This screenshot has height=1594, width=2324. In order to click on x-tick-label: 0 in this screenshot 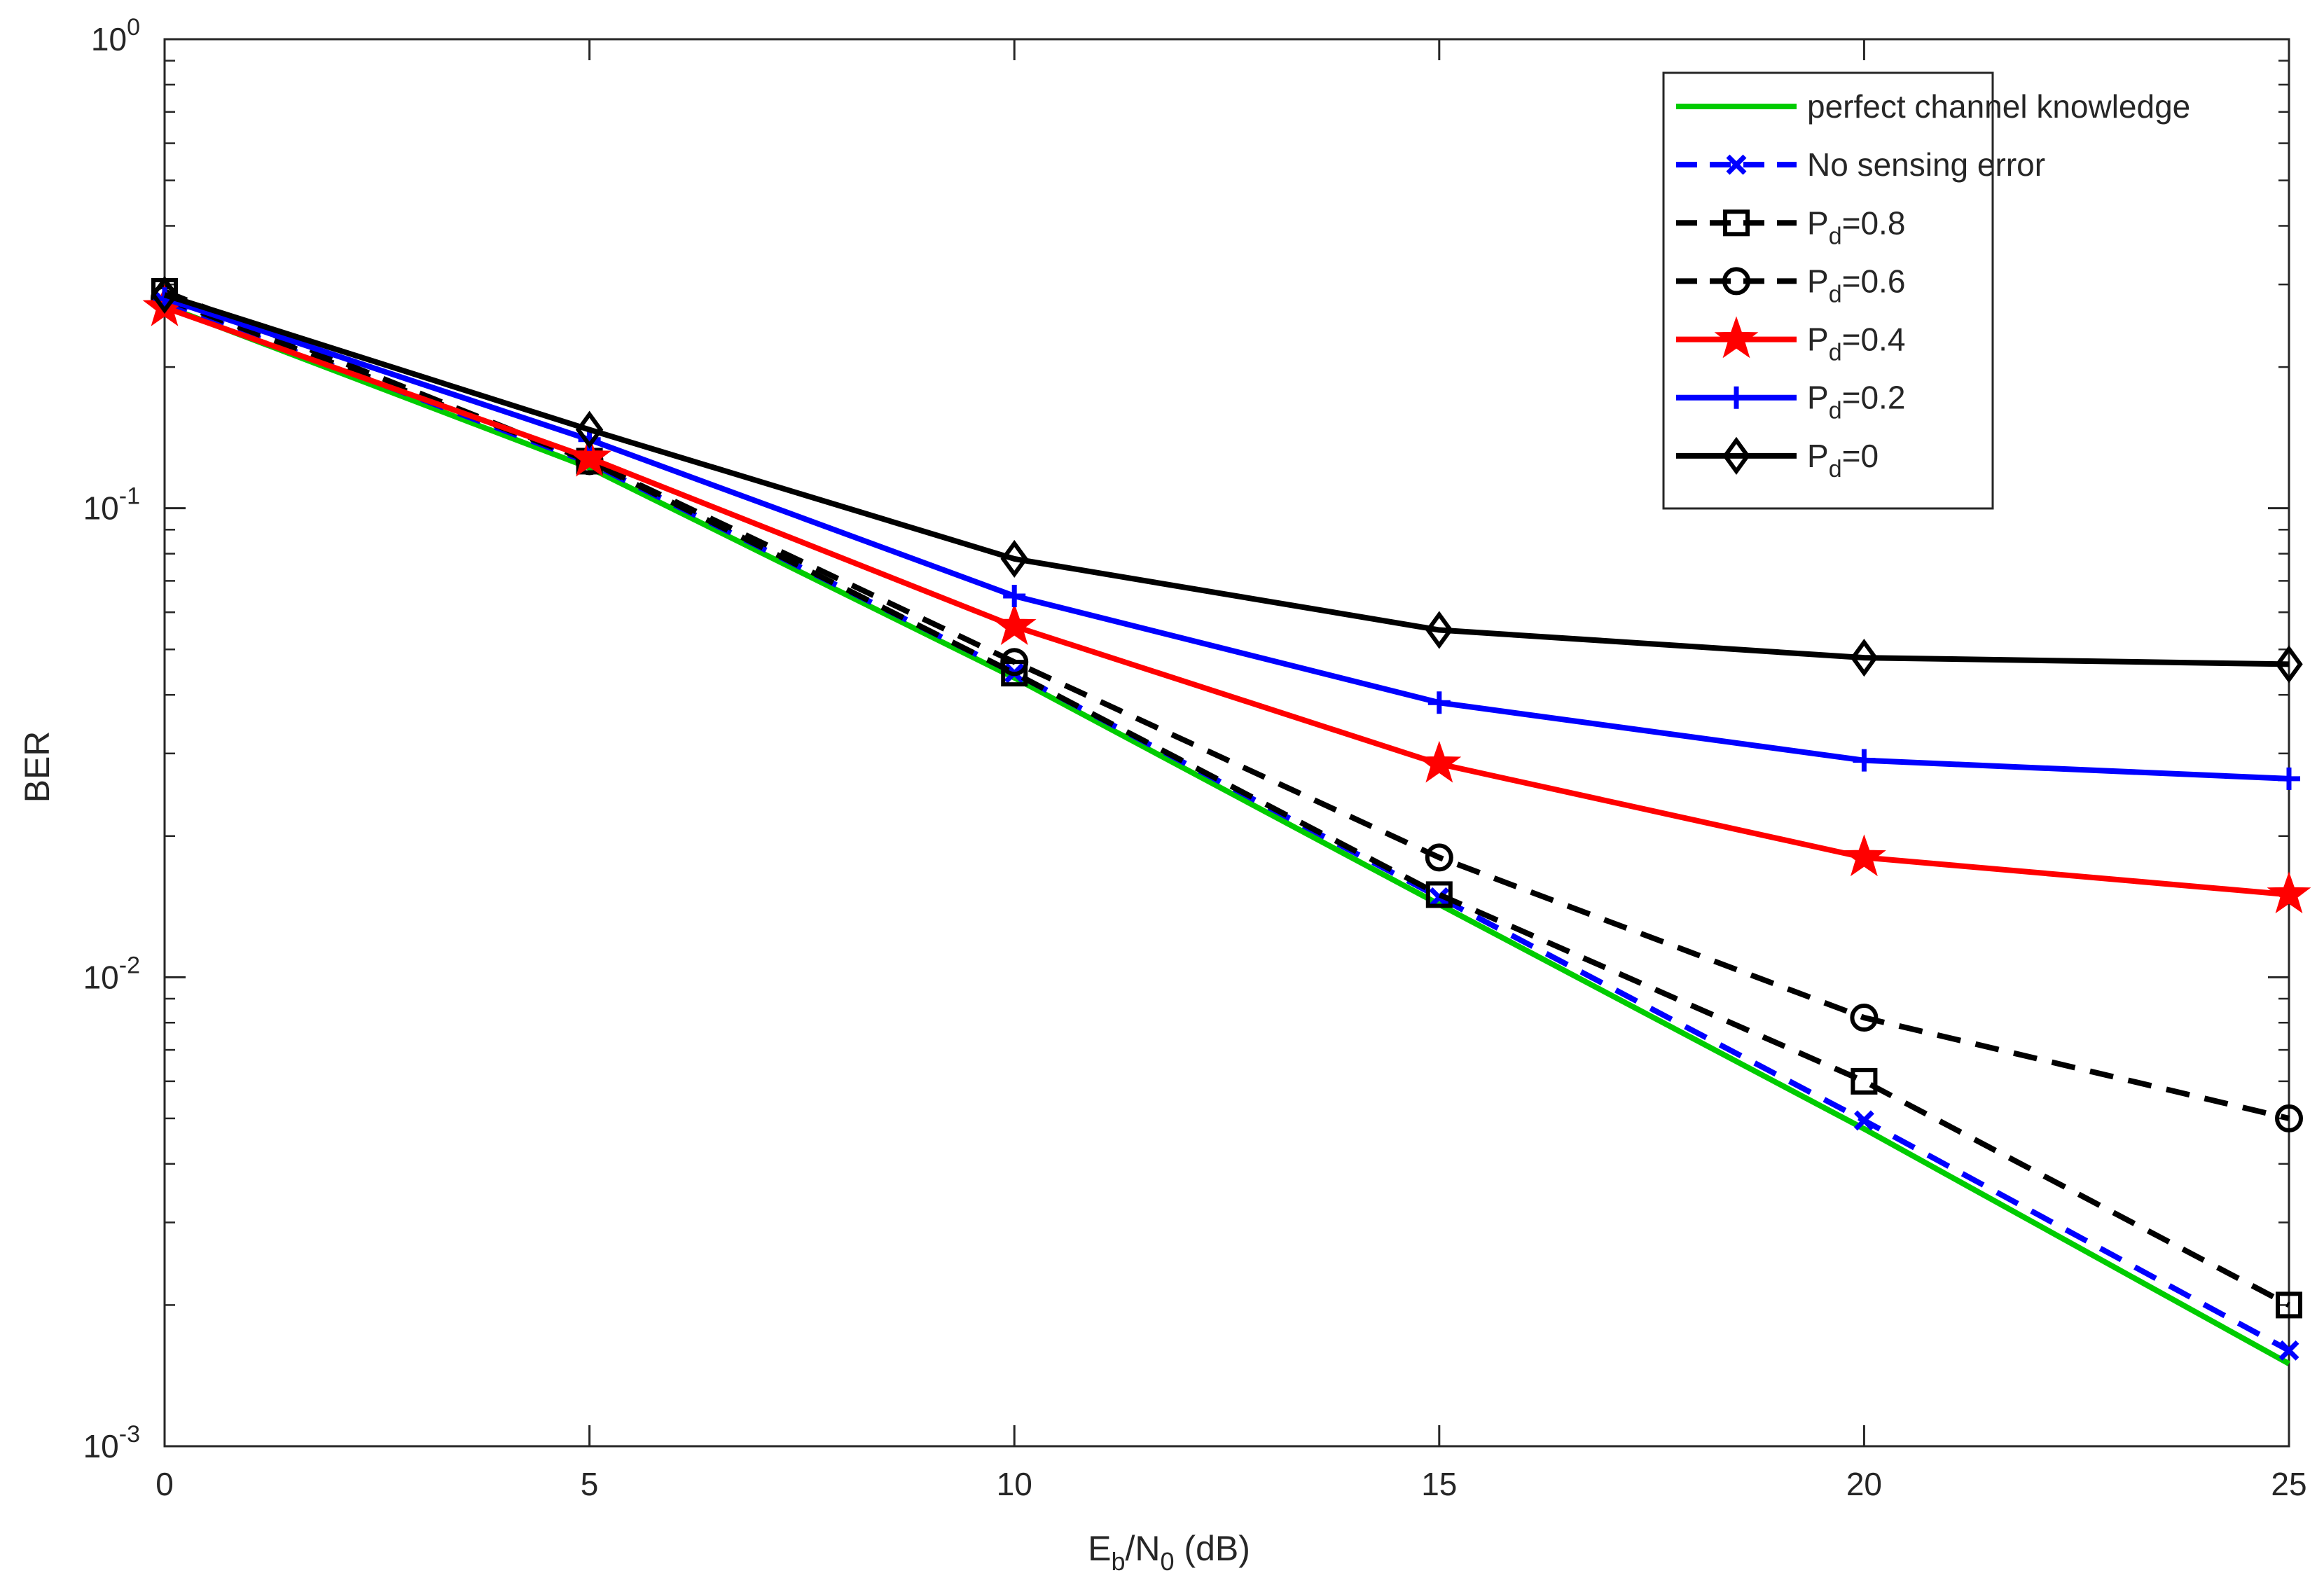, I will do `click(164, 1484)`.